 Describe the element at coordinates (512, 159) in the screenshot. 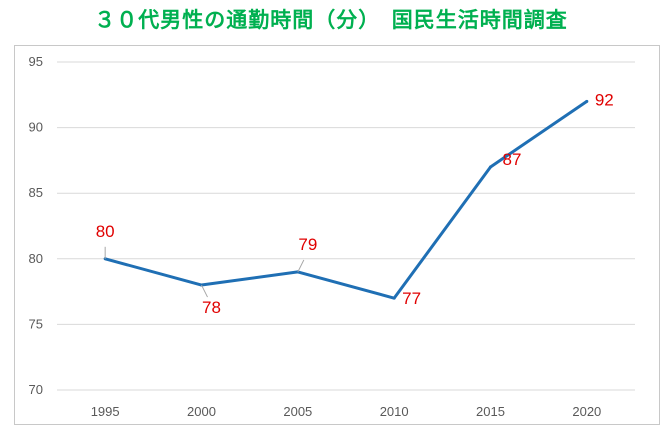

I see `data-label: 87` at that location.